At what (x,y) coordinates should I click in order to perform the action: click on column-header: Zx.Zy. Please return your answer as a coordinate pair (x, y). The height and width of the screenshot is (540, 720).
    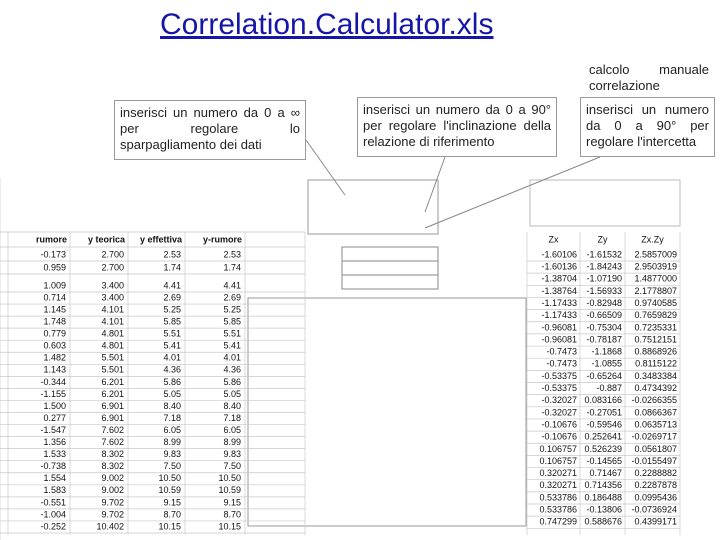
    Looking at the image, I should click on (652, 239).